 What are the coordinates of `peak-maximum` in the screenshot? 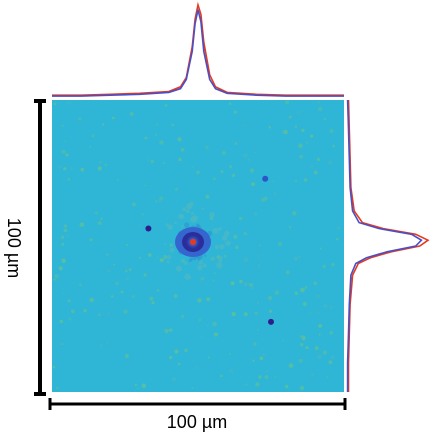 It's located at (193, 242).